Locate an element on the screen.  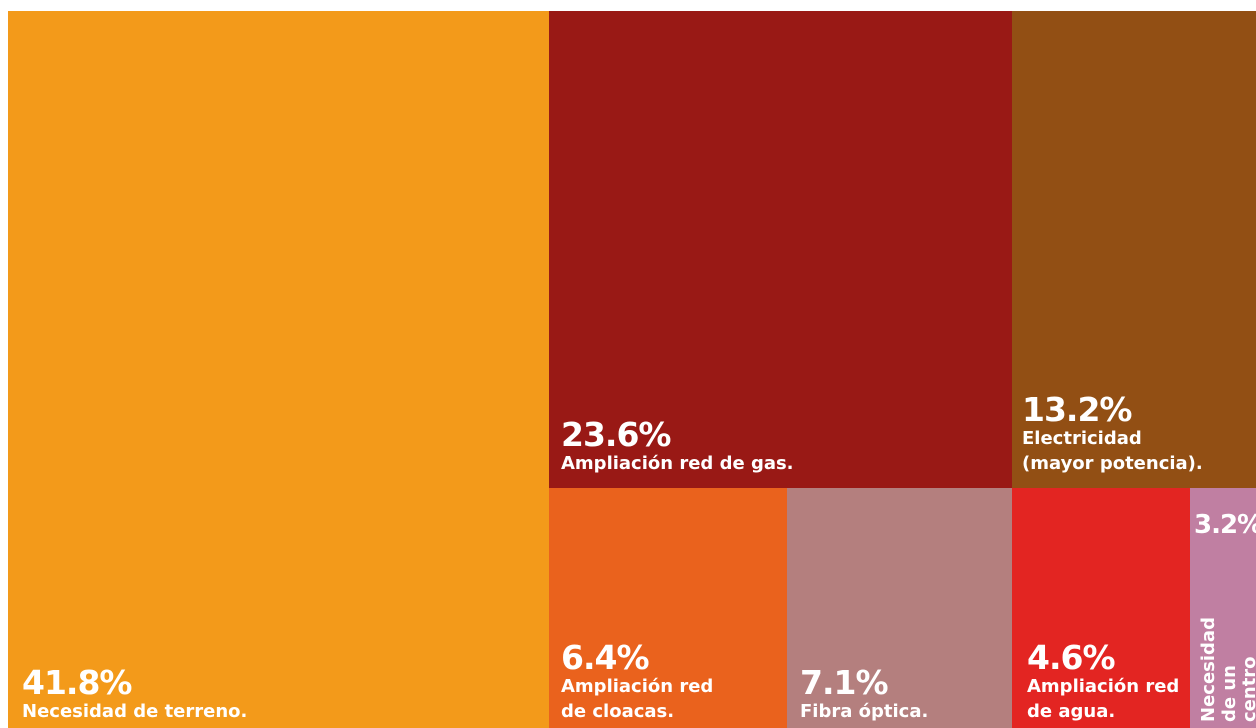
tile-agua-label: Ampliación red de agua. is located at coordinates (1103, 698).